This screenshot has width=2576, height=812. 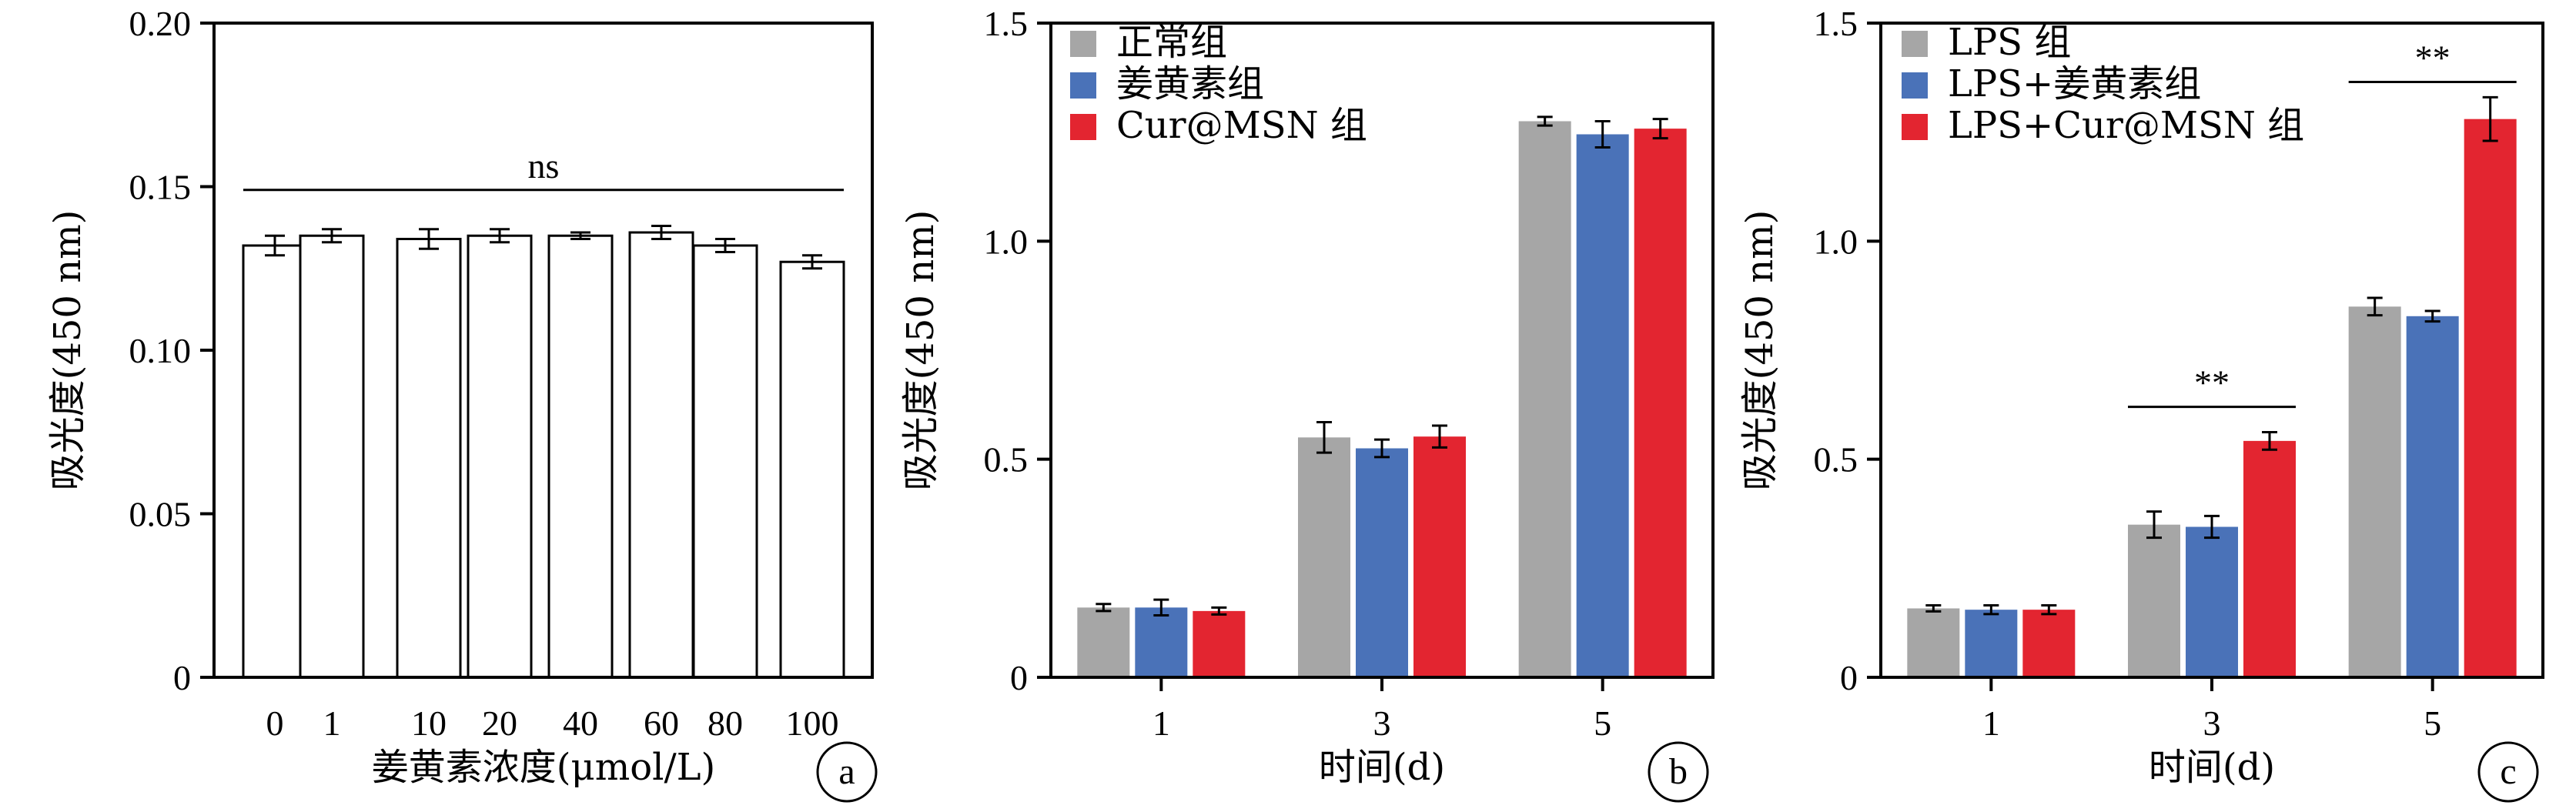 What do you see at coordinates (2126, 125) in the screenshot?
I see `legend-label-3: LPS+Cur@MSN 组` at bounding box center [2126, 125].